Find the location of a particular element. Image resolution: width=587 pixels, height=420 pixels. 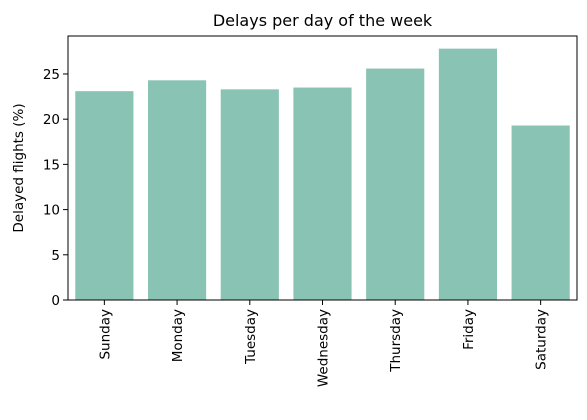

y-tick-label: 25 is located at coordinates (51, 75).